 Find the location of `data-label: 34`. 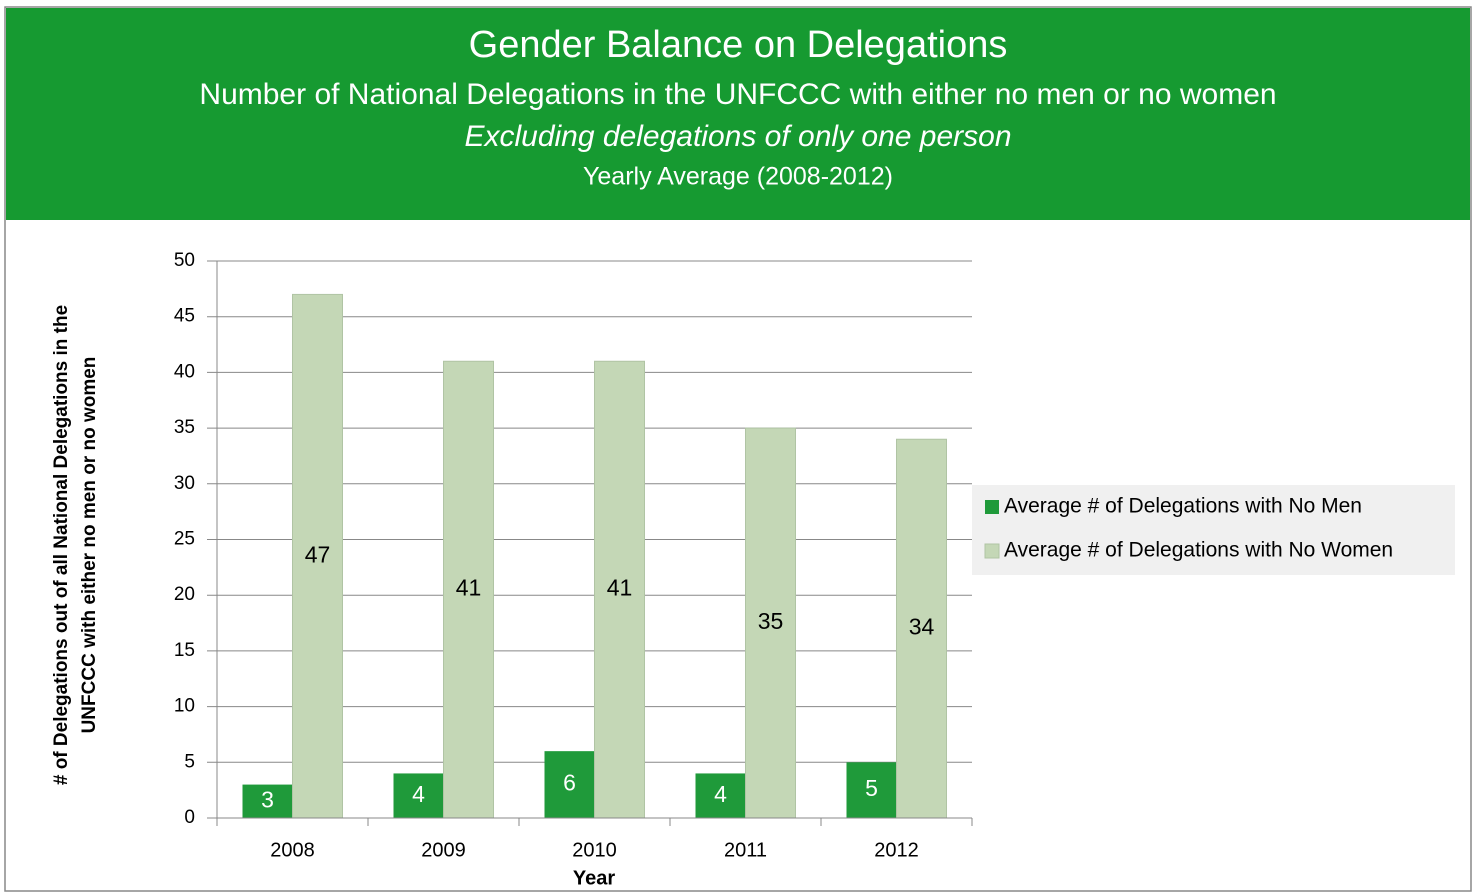

data-label: 34 is located at coordinates (922, 627).